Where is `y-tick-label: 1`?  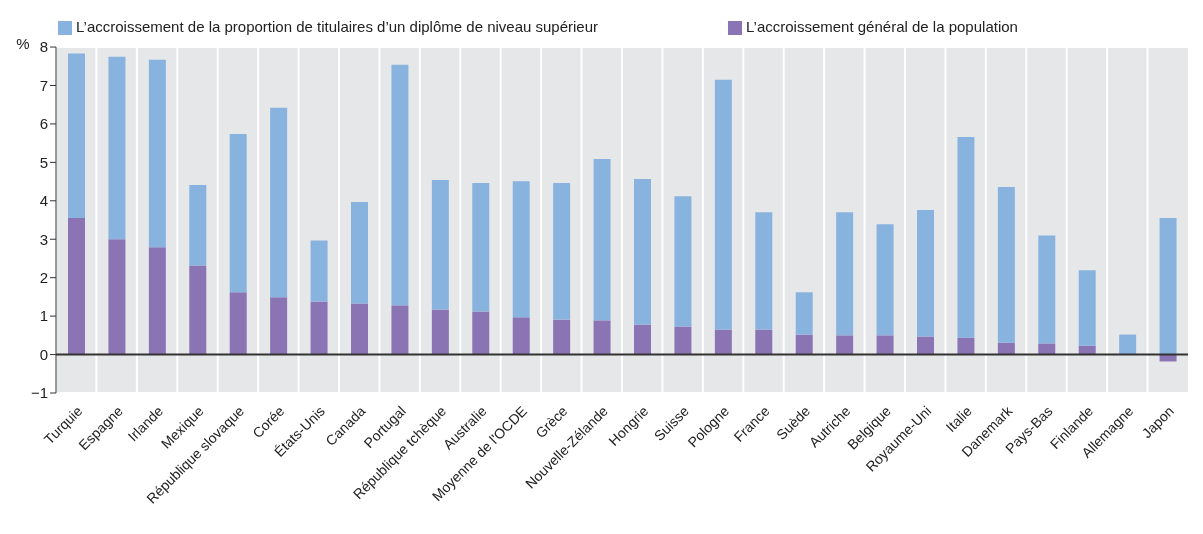
y-tick-label: 1 is located at coordinates (43, 316).